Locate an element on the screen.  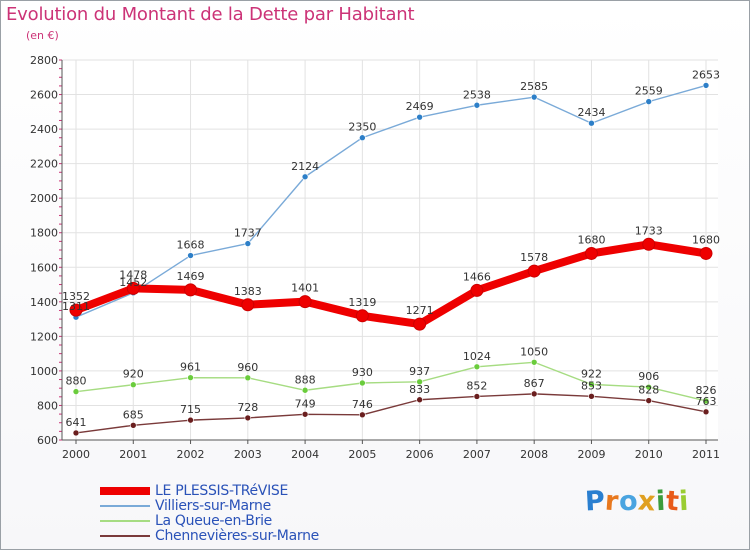
data-label: 1452 is located at coordinates (133, 282).